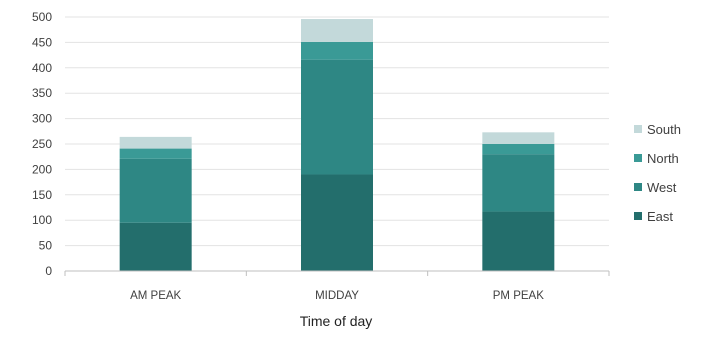 This screenshot has height=340, width=712. What do you see at coordinates (42, 195) in the screenshot?
I see `y-tick-label: 150` at bounding box center [42, 195].